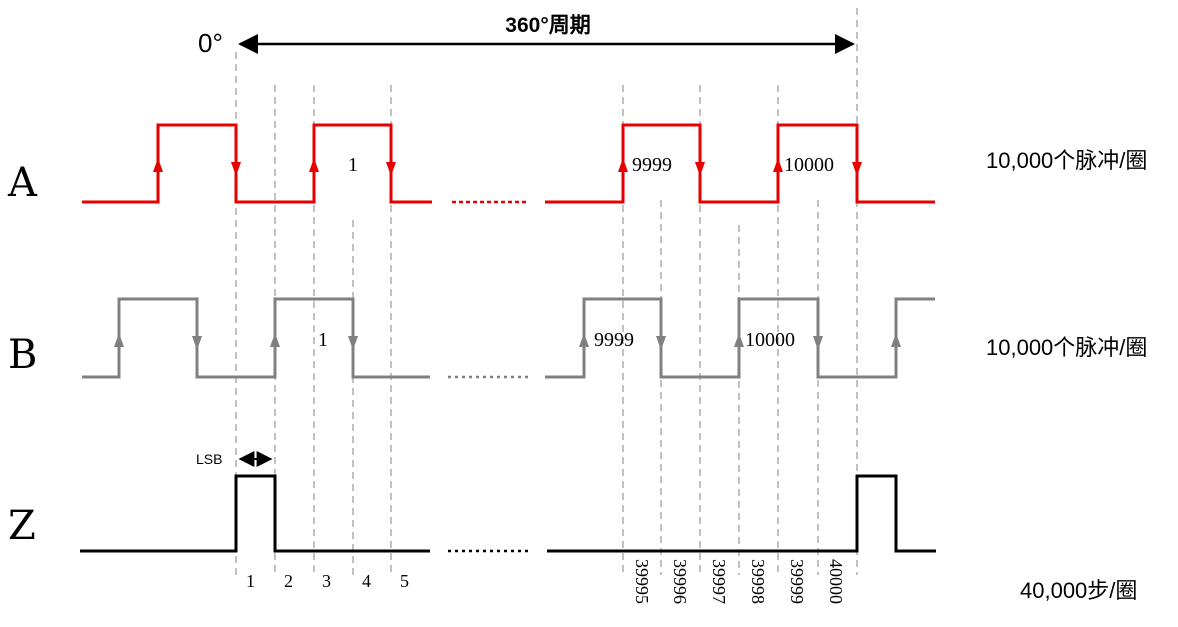  What do you see at coordinates (652, 165) in the screenshot?
I see `channel-a-pulse-label: 9999` at bounding box center [652, 165].